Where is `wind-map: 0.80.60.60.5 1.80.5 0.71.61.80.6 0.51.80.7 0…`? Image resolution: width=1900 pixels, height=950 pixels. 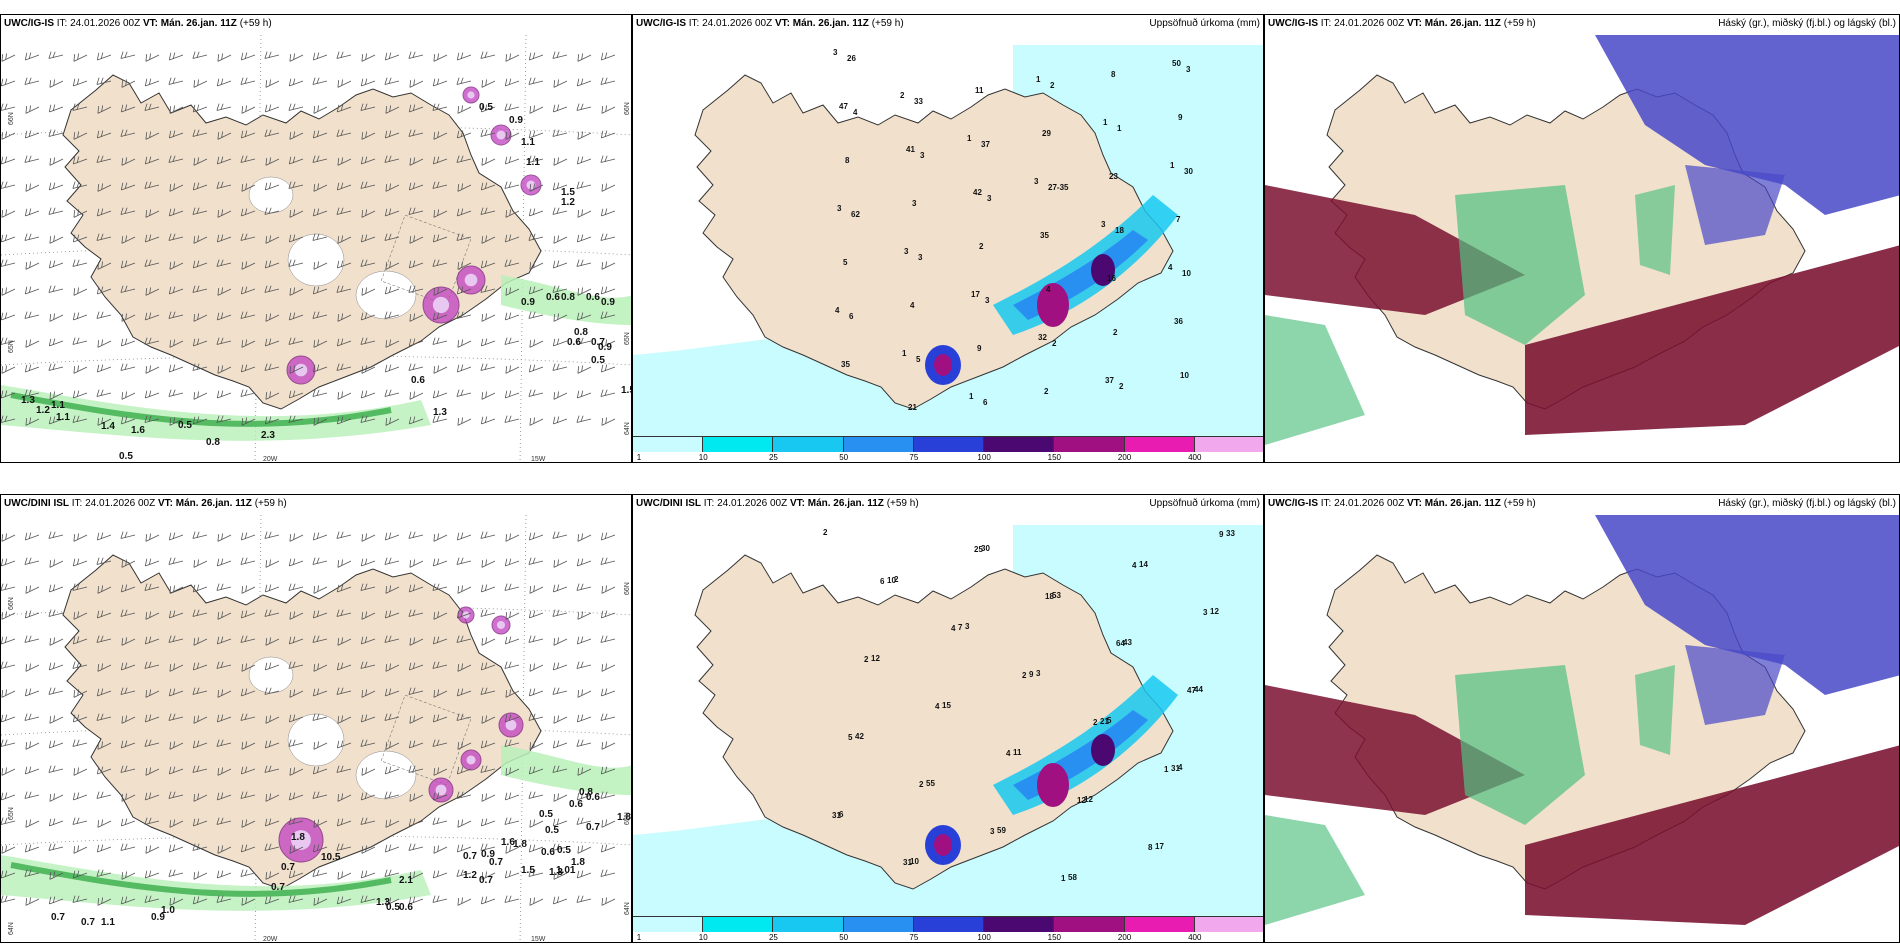 wind-map: 0.80.60.60.5 1.80.5 0.71.61.80.6 0.51.80.7 0… is located at coordinates (316, 728).